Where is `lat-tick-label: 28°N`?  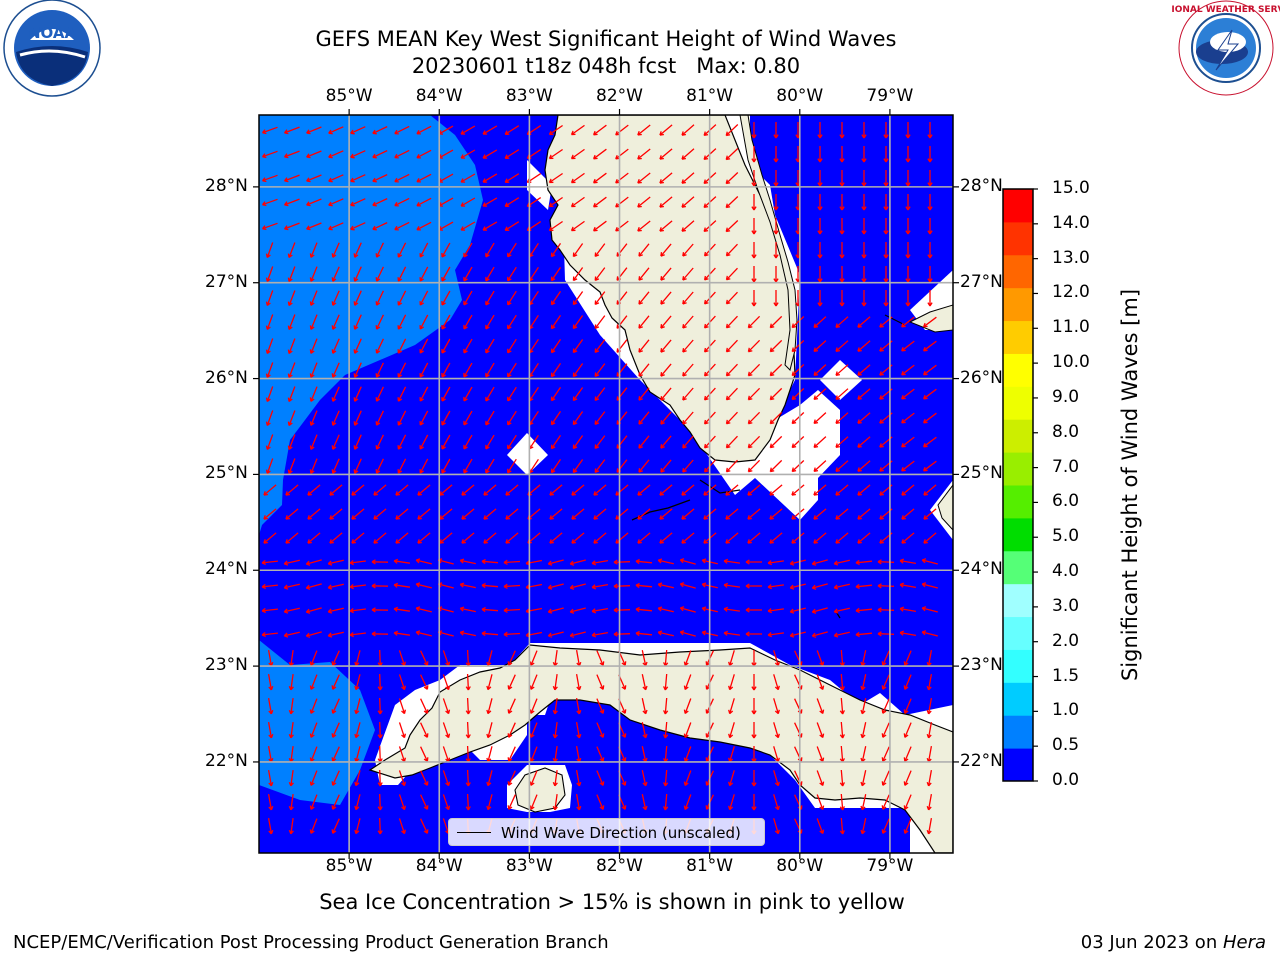
lat-tick-label: 28°N is located at coordinates (981, 185).